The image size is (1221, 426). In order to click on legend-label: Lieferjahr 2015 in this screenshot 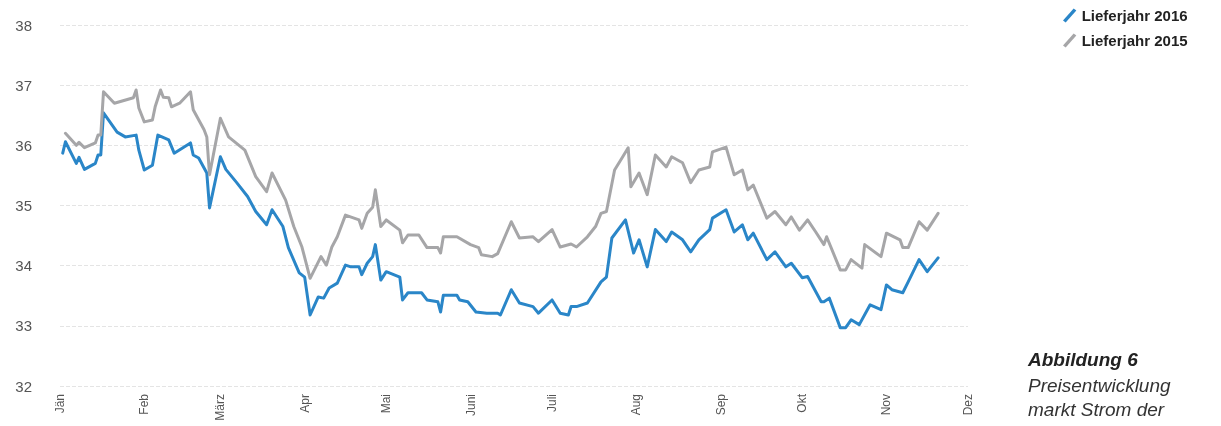, I will do `click(1134, 40)`.